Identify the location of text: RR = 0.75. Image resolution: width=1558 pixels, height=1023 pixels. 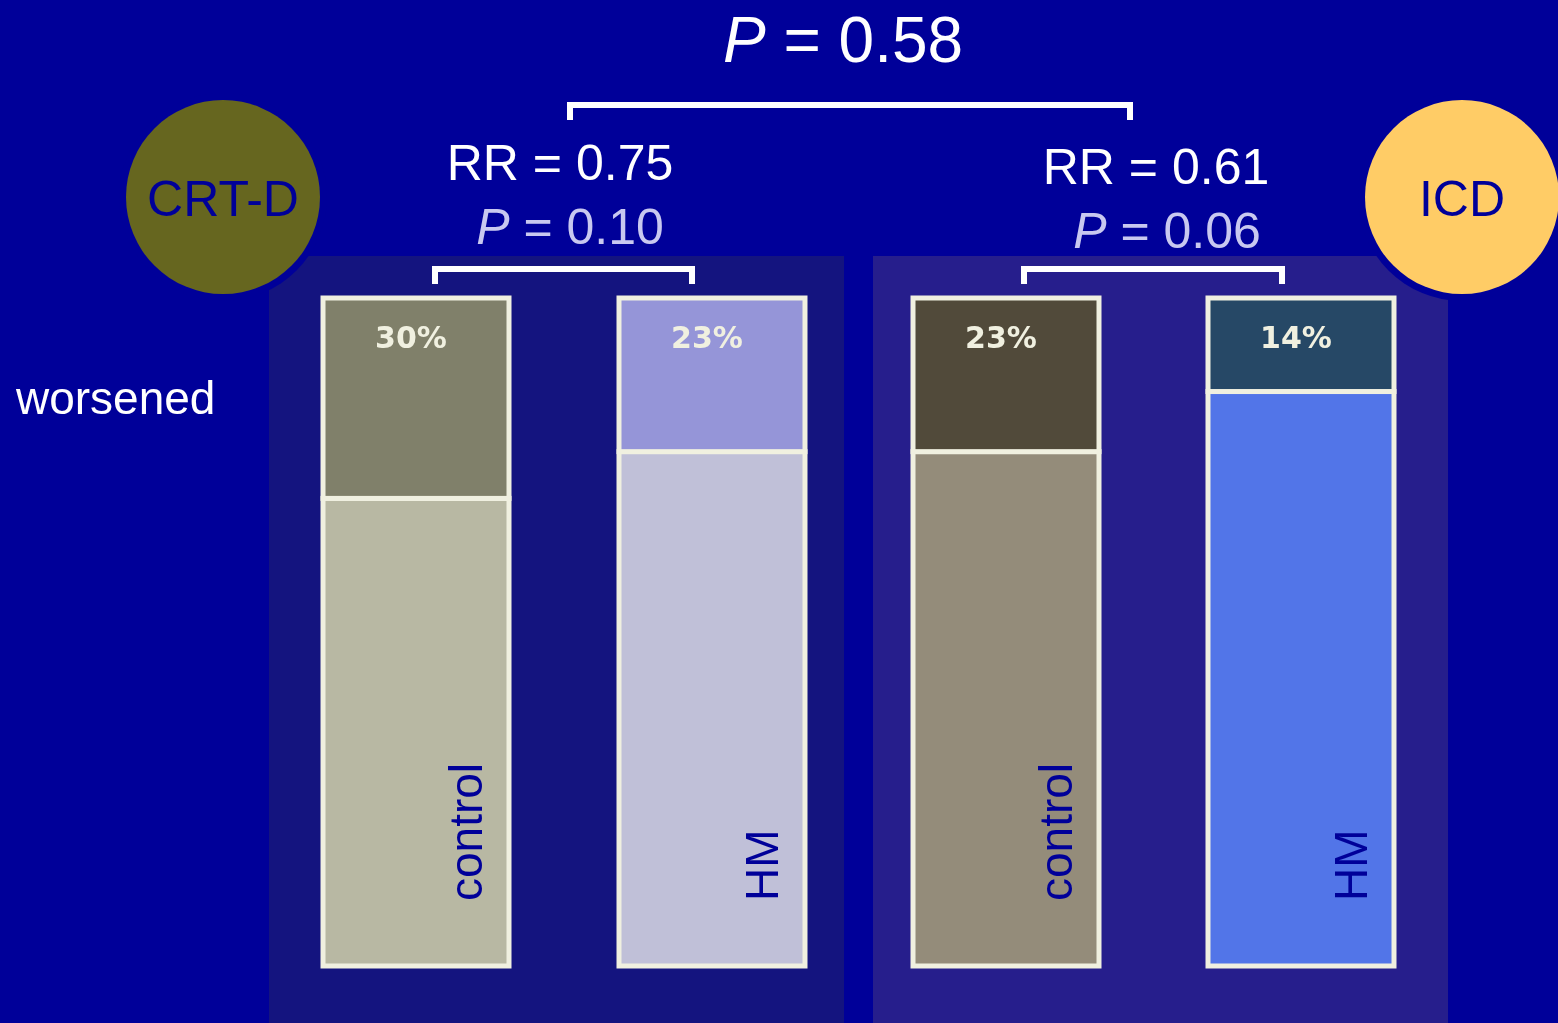
(560, 163).